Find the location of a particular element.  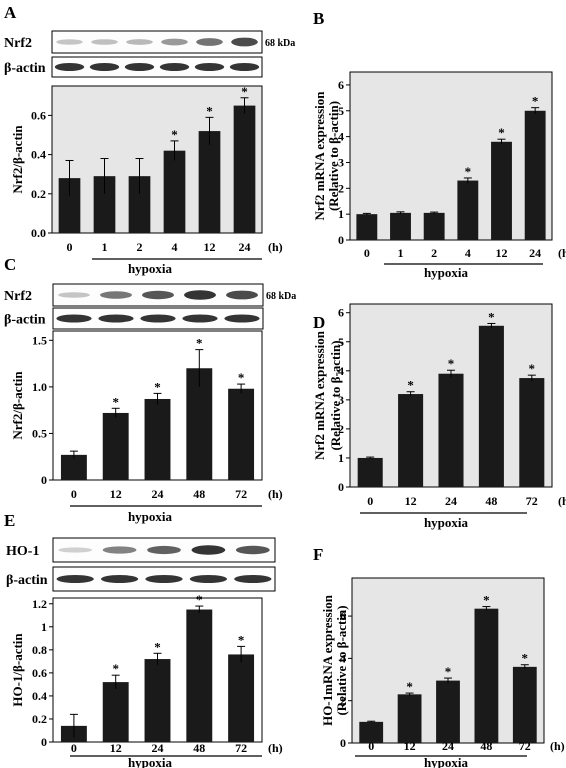

blot-target-label: HO-1 is located at coordinates (22, 551).